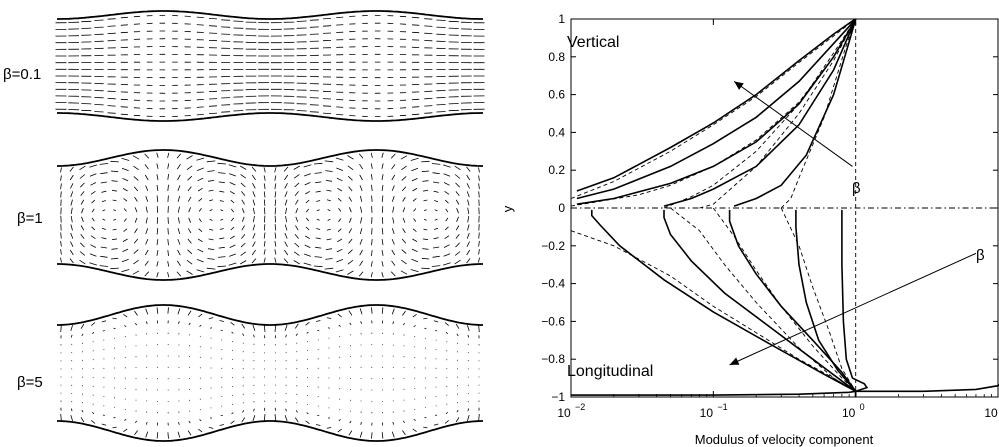  Describe the element at coordinates (30, 218) in the screenshot. I see `panel-label-beta-1: β=1` at that location.